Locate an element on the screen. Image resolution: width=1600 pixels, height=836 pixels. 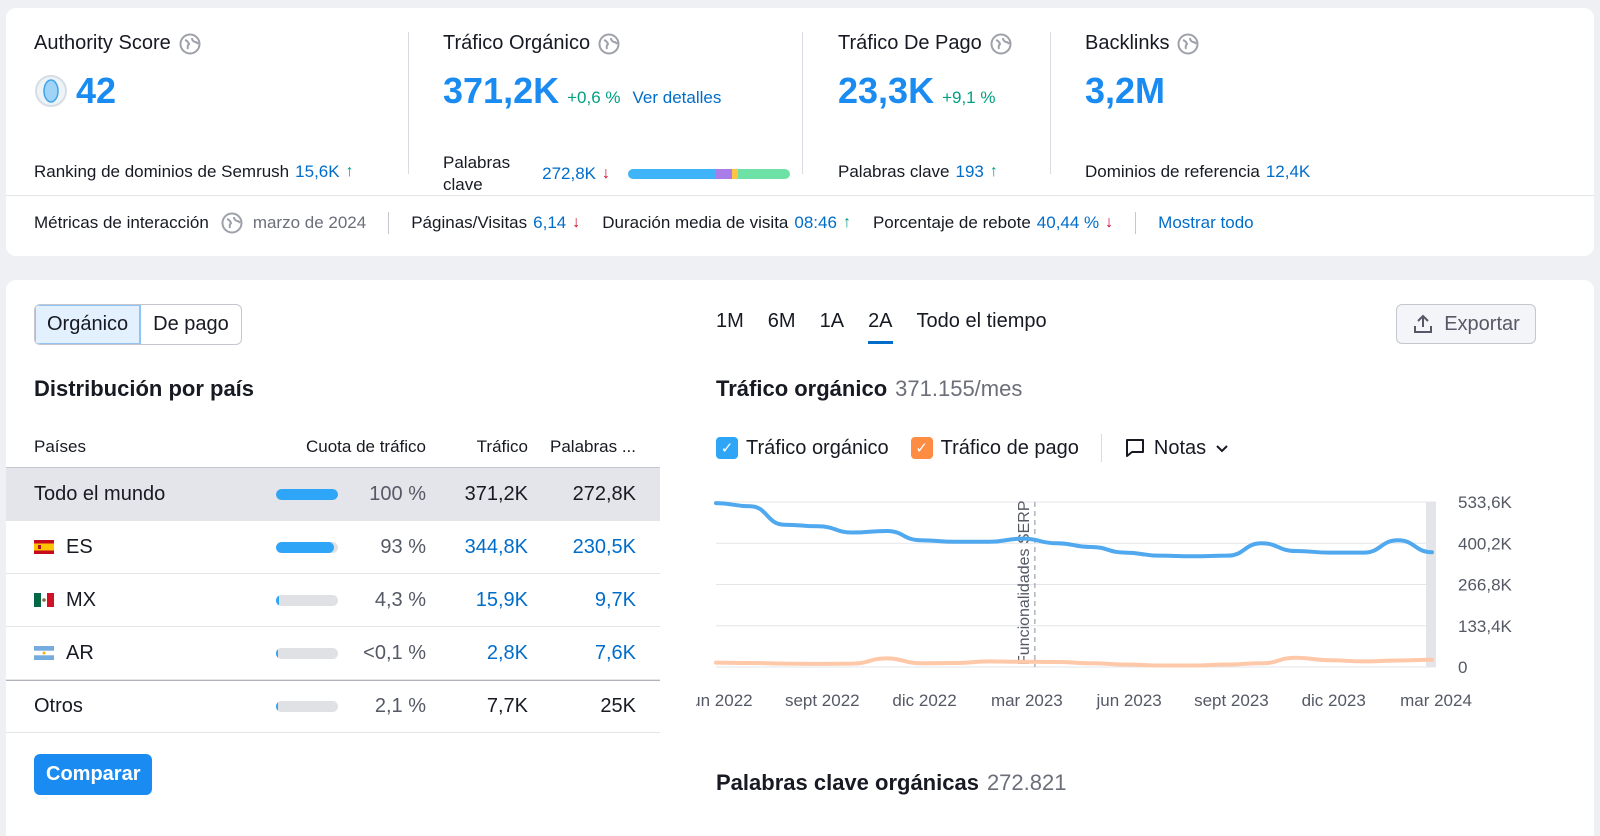
paid-traffic-value: 23,3K is located at coordinates (886, 90).